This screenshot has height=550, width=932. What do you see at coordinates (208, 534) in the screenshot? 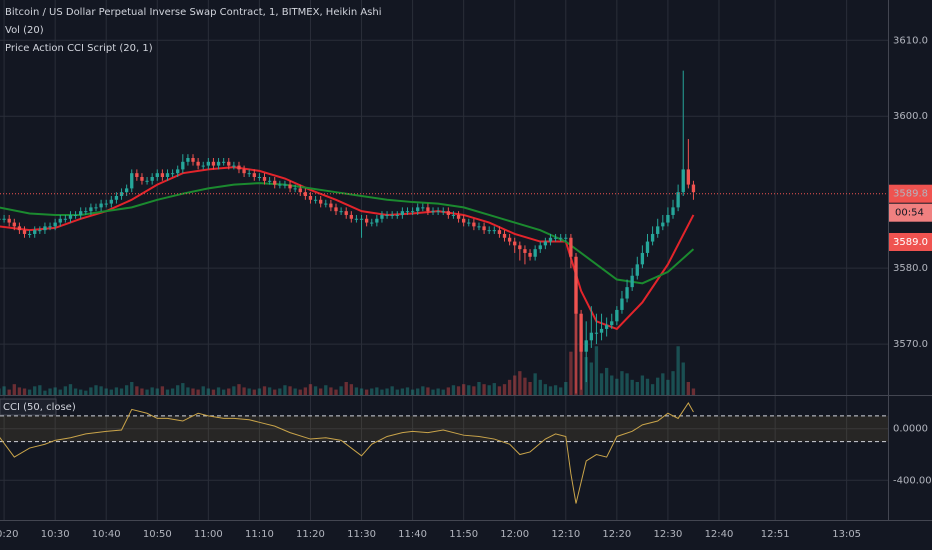
I see `x-tick-label: 11:00` at bounding box center [208, 534].